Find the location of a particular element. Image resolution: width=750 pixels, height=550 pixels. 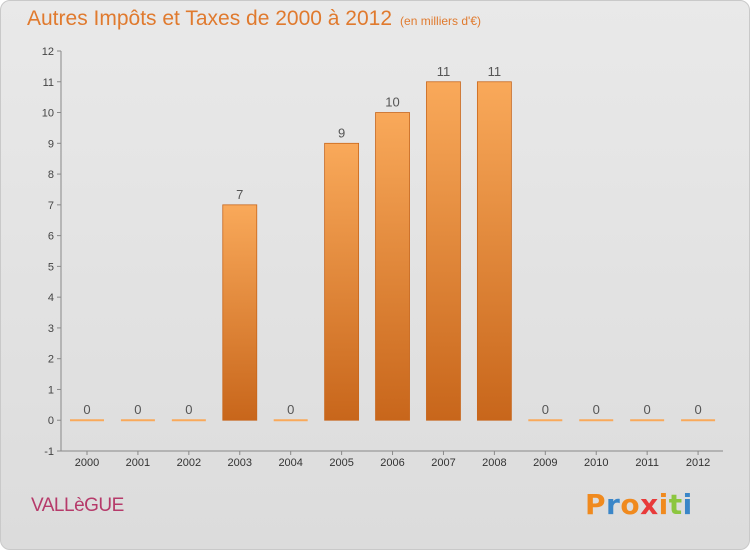

y-tick-label: 11 is located at coordinates (48, 83).